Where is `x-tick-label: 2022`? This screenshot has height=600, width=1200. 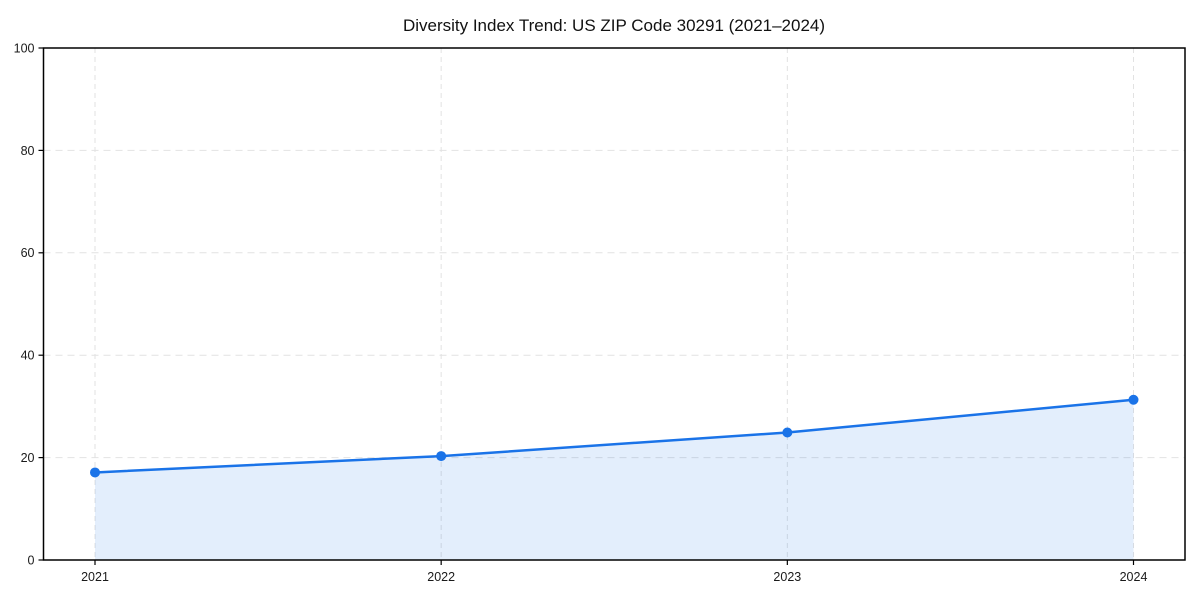
x-tick-label: 2022 is located at coordinates (441, 577).